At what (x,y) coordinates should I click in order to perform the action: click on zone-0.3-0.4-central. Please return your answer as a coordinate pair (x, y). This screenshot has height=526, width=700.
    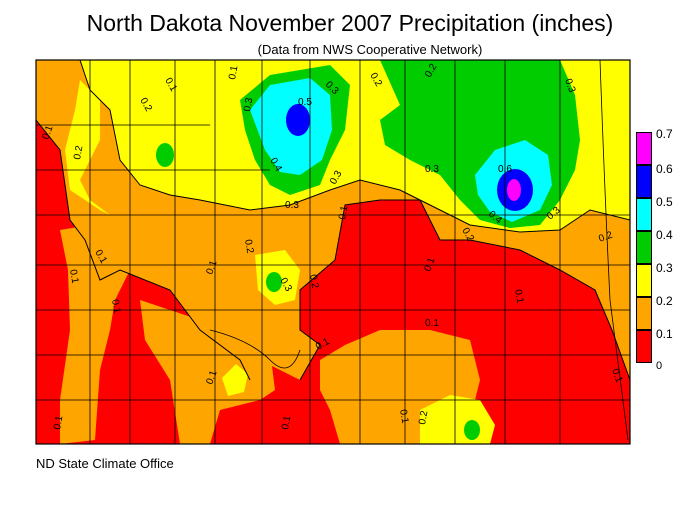
    Looking at the image, I should click on (274, 282).